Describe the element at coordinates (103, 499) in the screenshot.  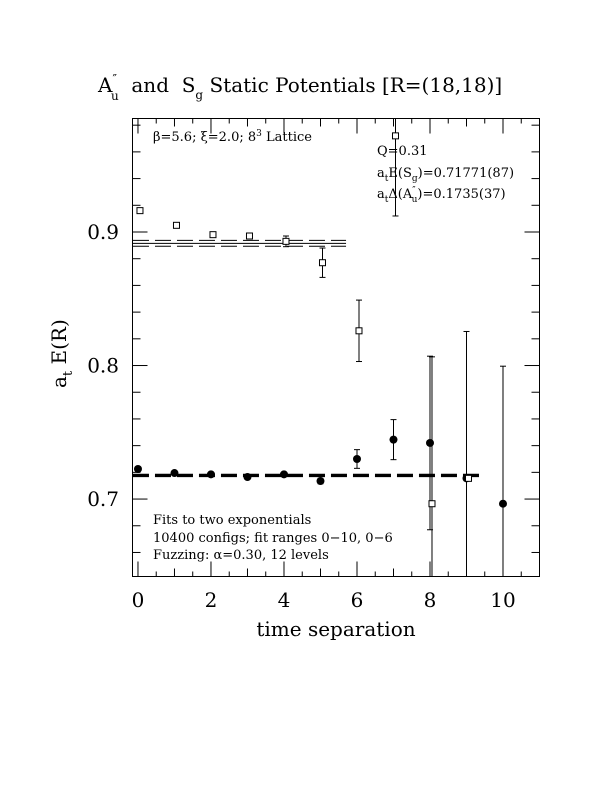
I see `y-tick-label: 0.7` at that location.